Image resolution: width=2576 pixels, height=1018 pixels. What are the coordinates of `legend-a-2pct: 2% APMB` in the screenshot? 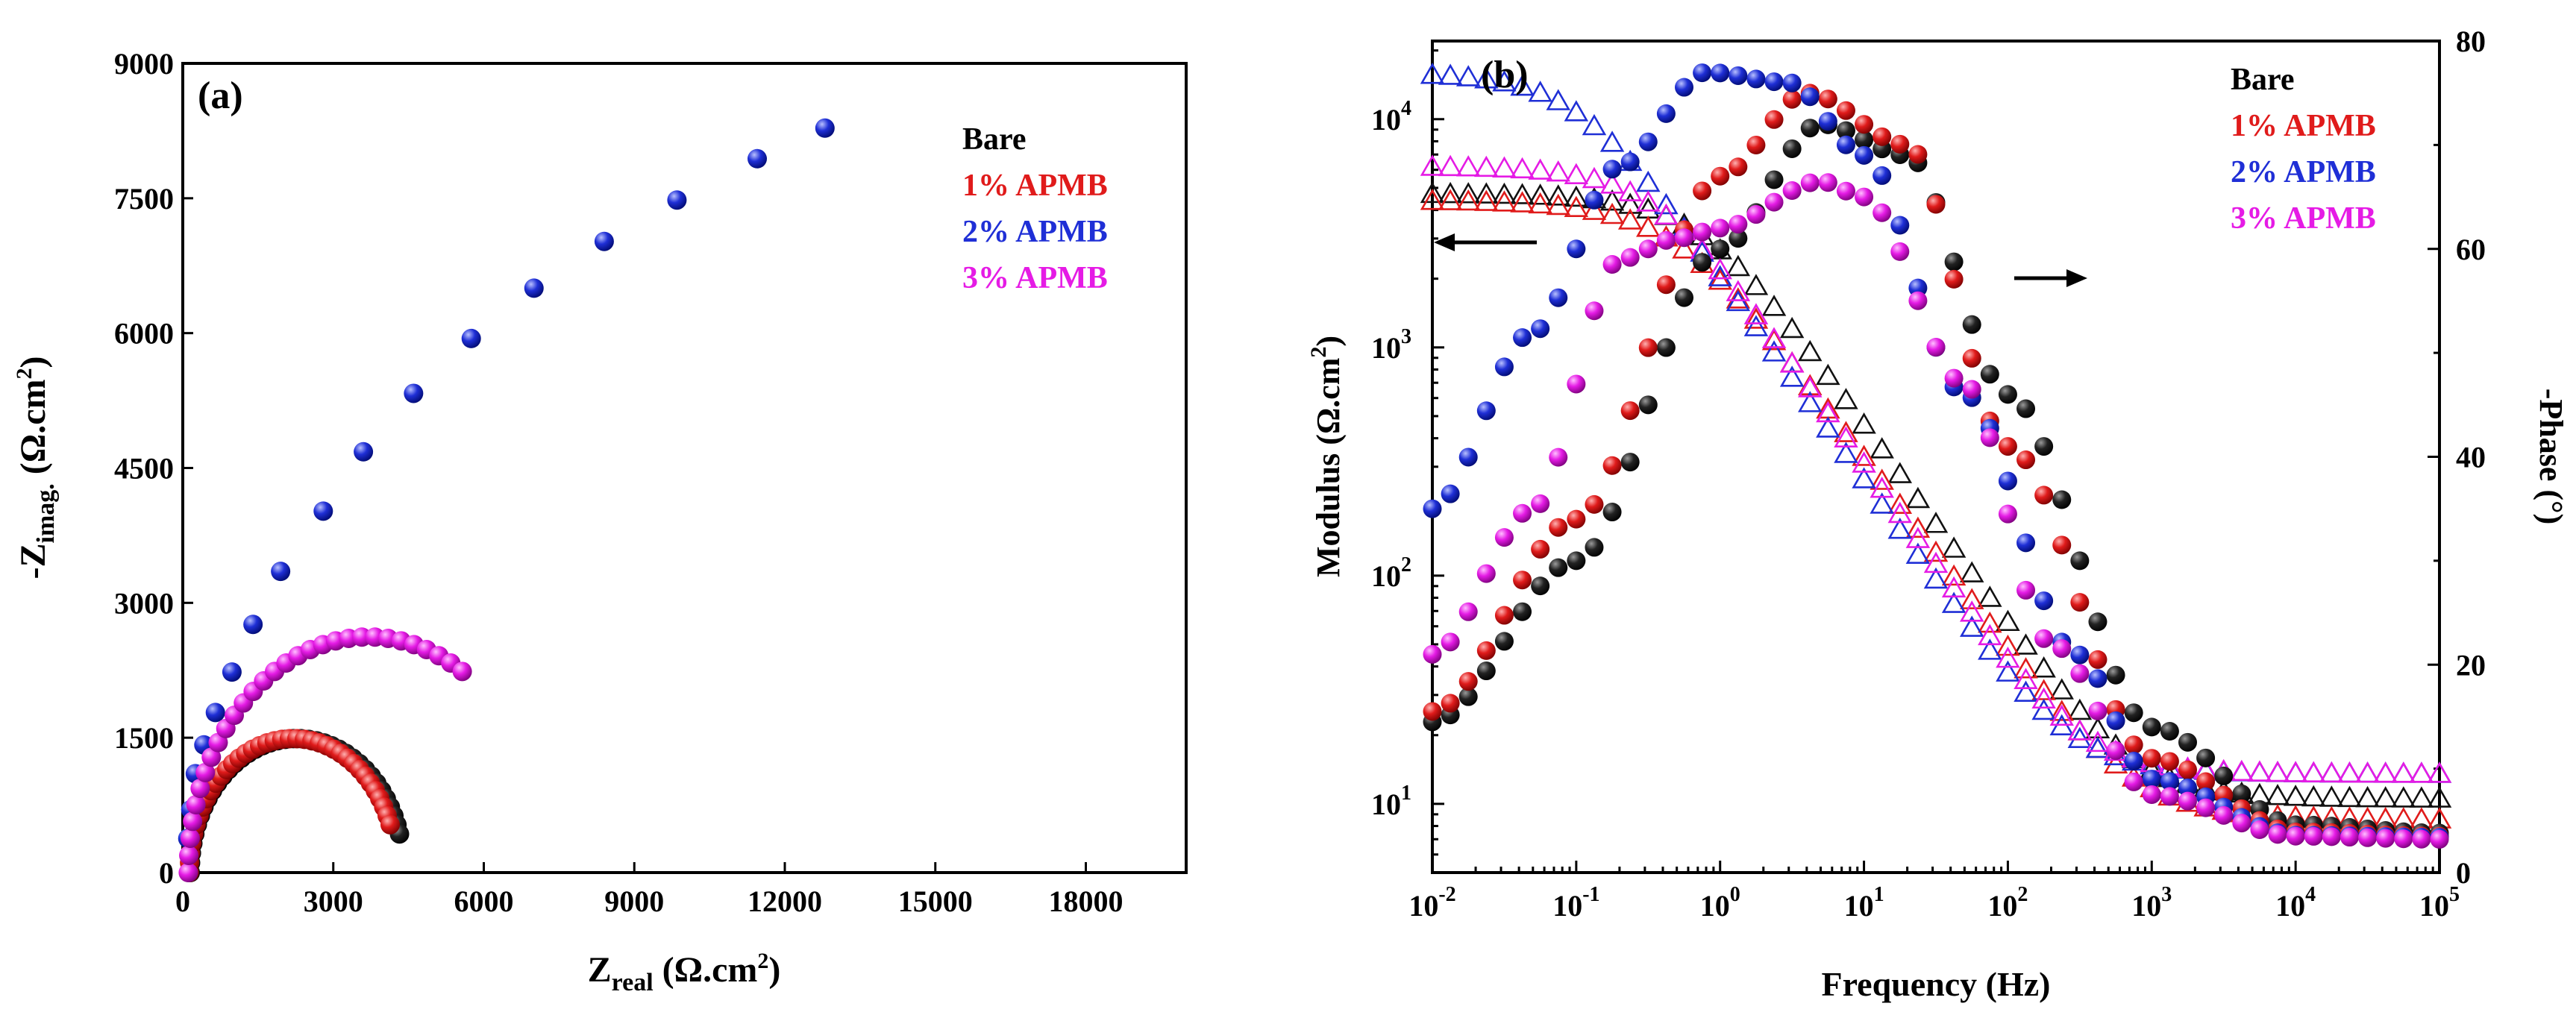 It's located at (1035, 232).